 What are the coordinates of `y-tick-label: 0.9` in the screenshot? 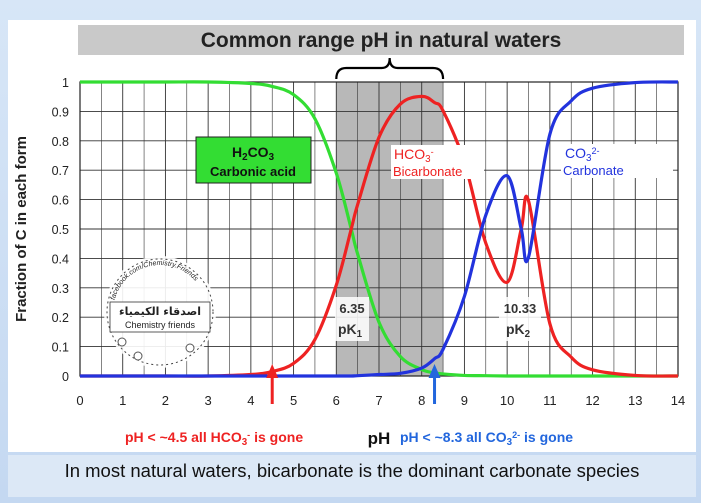 It's located at (60, 112).